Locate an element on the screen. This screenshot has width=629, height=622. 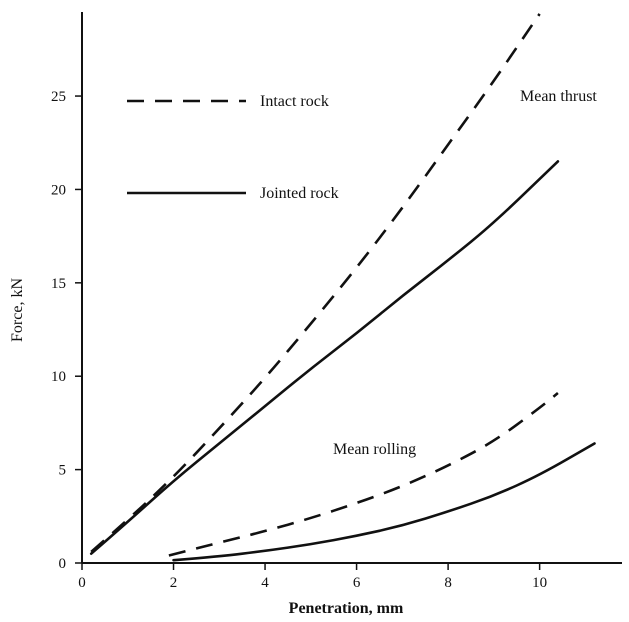
y-axis-label: Force, kN is located at coordinates (17, 310).